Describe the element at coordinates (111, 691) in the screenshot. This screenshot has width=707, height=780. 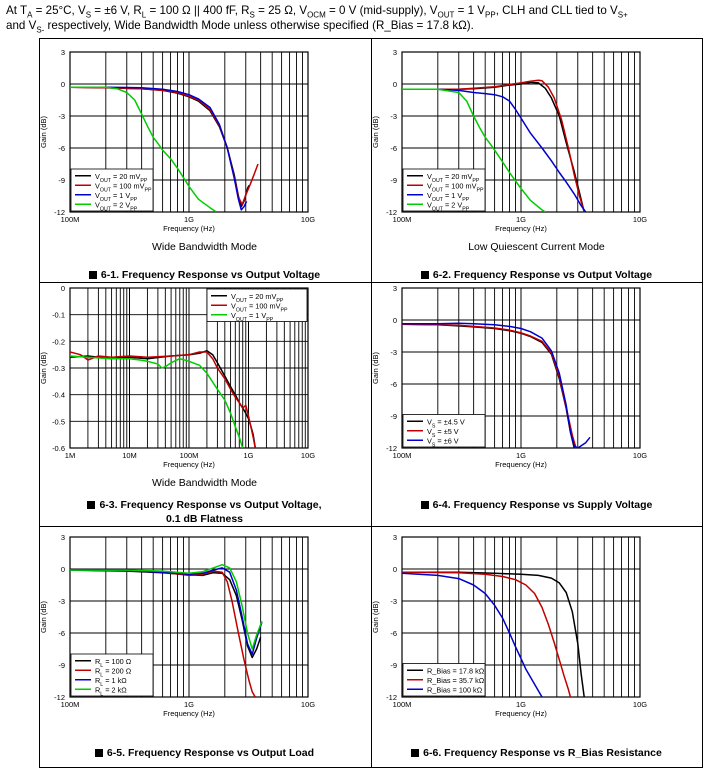
I see `legend-entry: RL = 2 kΩ` at that location.